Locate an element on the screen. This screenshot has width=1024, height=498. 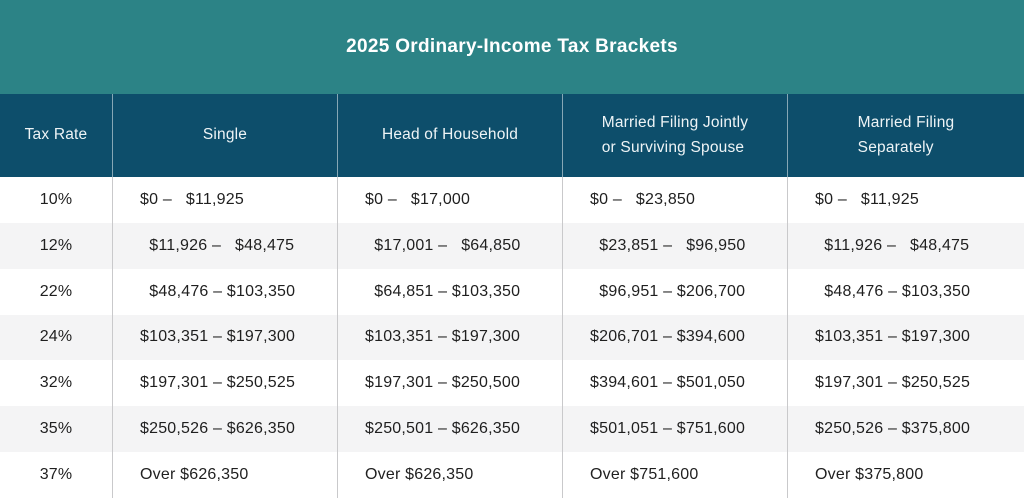
tax-rate-cell: 24% is located at coordinates (56, 337).